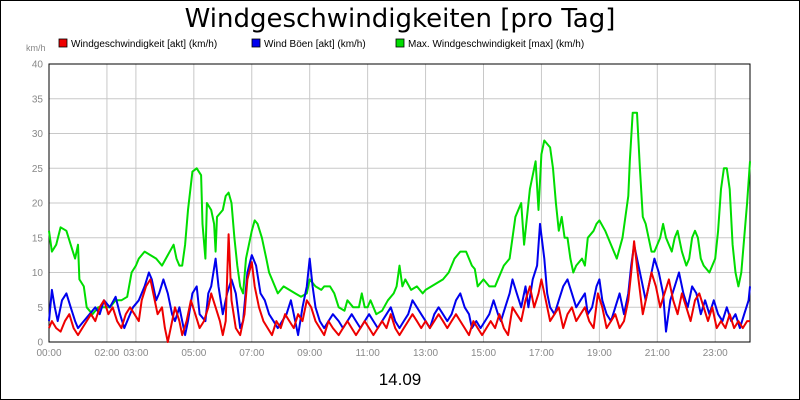 This screenshot has height=400, width=800. What do you see at coordinates (315, 44) in the screenshot?
I see `legend-label-wind-boeen: Wind Böen [akt] (km/h)` at bounding box center [315, 44].